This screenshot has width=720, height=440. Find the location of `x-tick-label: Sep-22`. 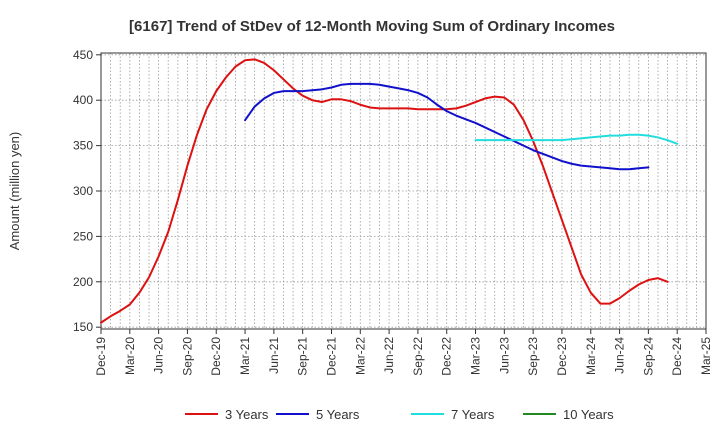

x-tick-label: Sep-22 is located at coordinates (418, 356).